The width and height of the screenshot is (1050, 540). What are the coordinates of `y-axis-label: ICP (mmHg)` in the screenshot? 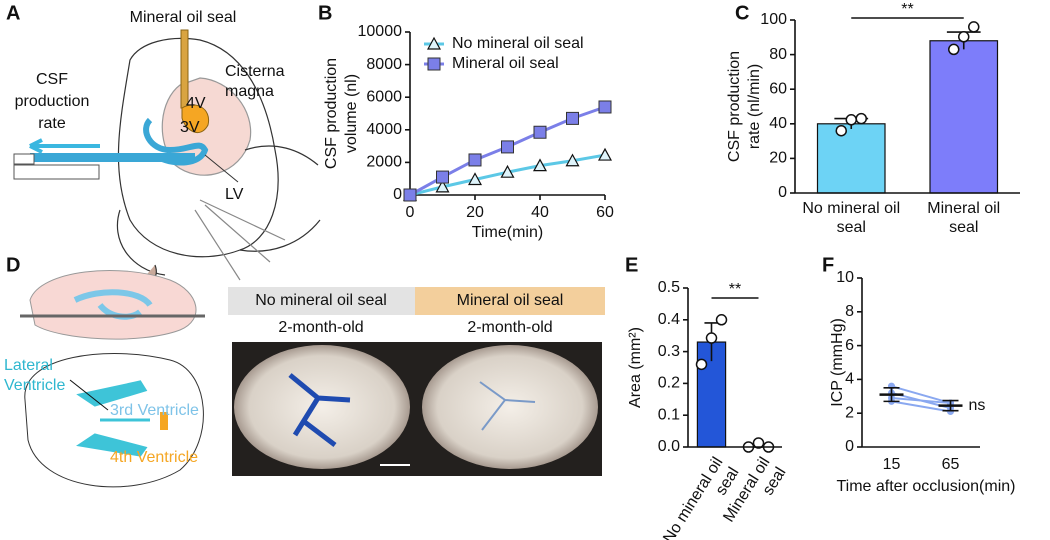 It's located at (837, 362).